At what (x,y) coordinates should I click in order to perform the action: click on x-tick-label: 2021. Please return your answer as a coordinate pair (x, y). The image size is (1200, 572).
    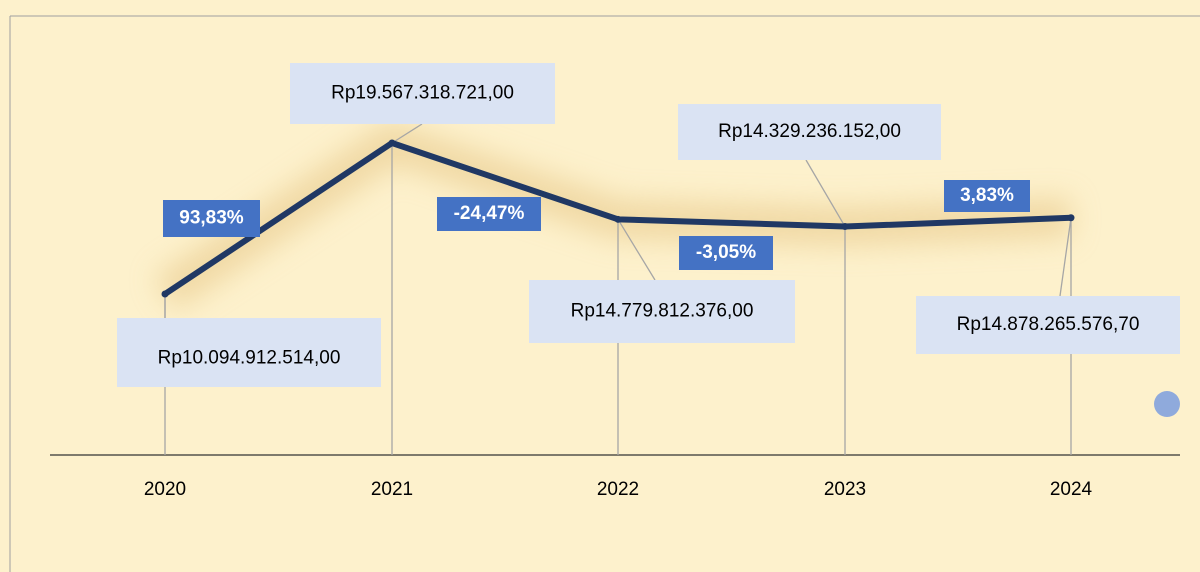
    Looking at the image, I should click on (392, 489).